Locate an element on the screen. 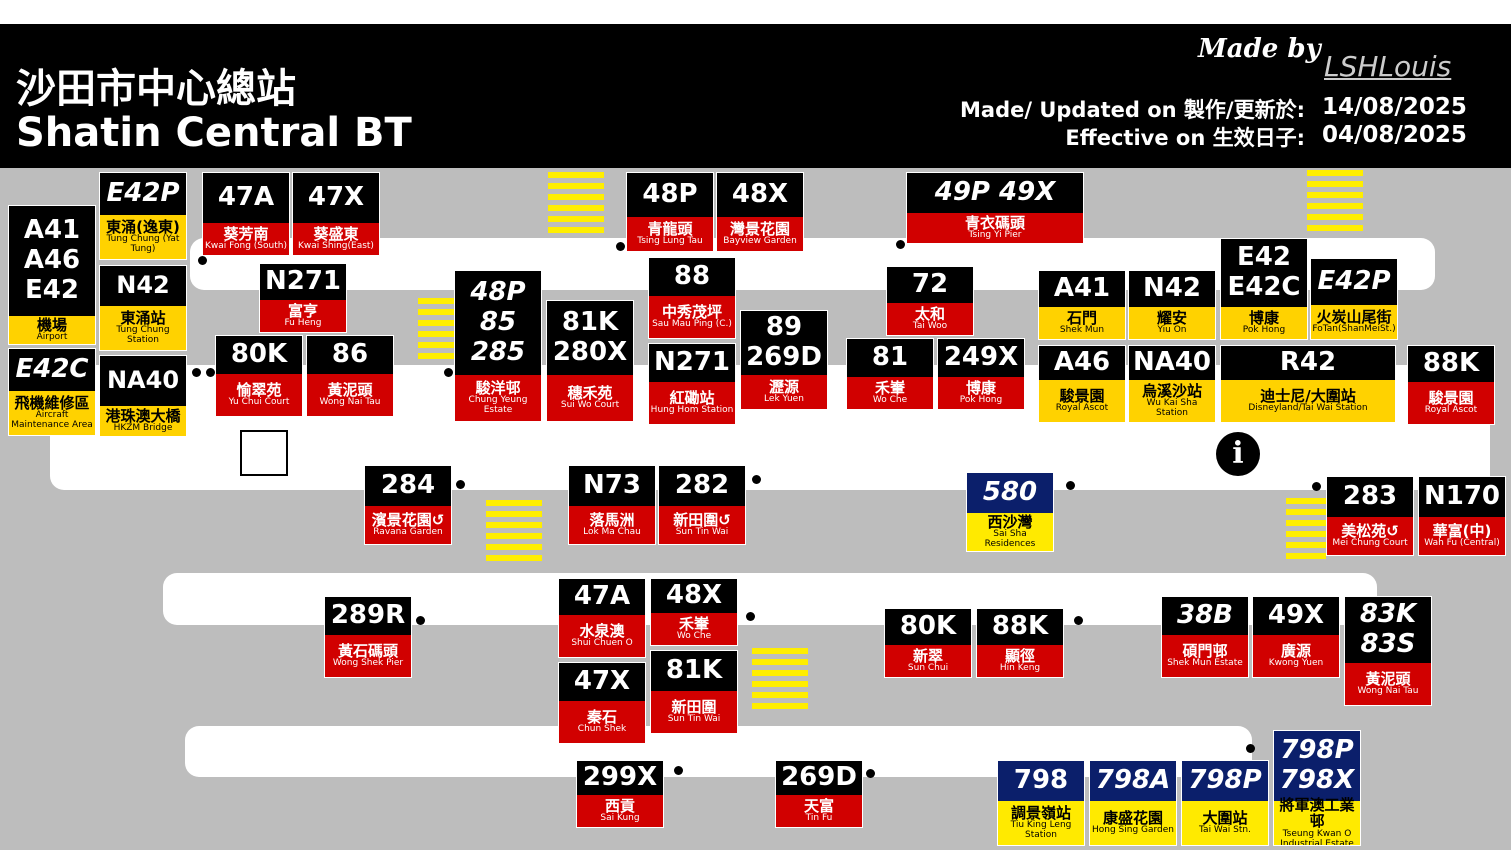 This screenshot has width=1511, height=850. route-sign: A41 石門 Shek Mun is located at coordinates (1082, 305).